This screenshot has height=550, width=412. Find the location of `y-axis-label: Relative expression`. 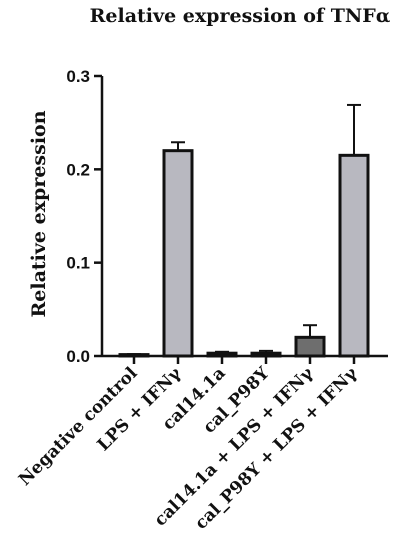

y-axis-label: Relative expression is located at coordinates (39, 213).